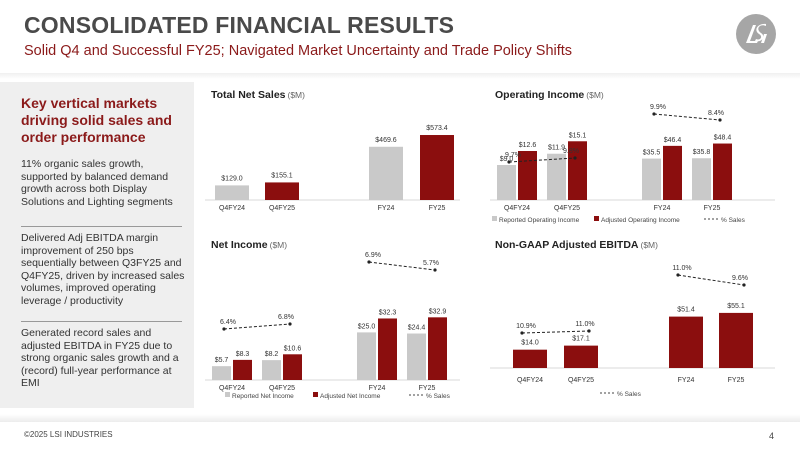 The height and width of the screenshot is (450, 800). What do you see at coordinates (539, 220) in the screenshot?
I see `legend-label: Reported Operating Income` at bounding box center [539, 220].